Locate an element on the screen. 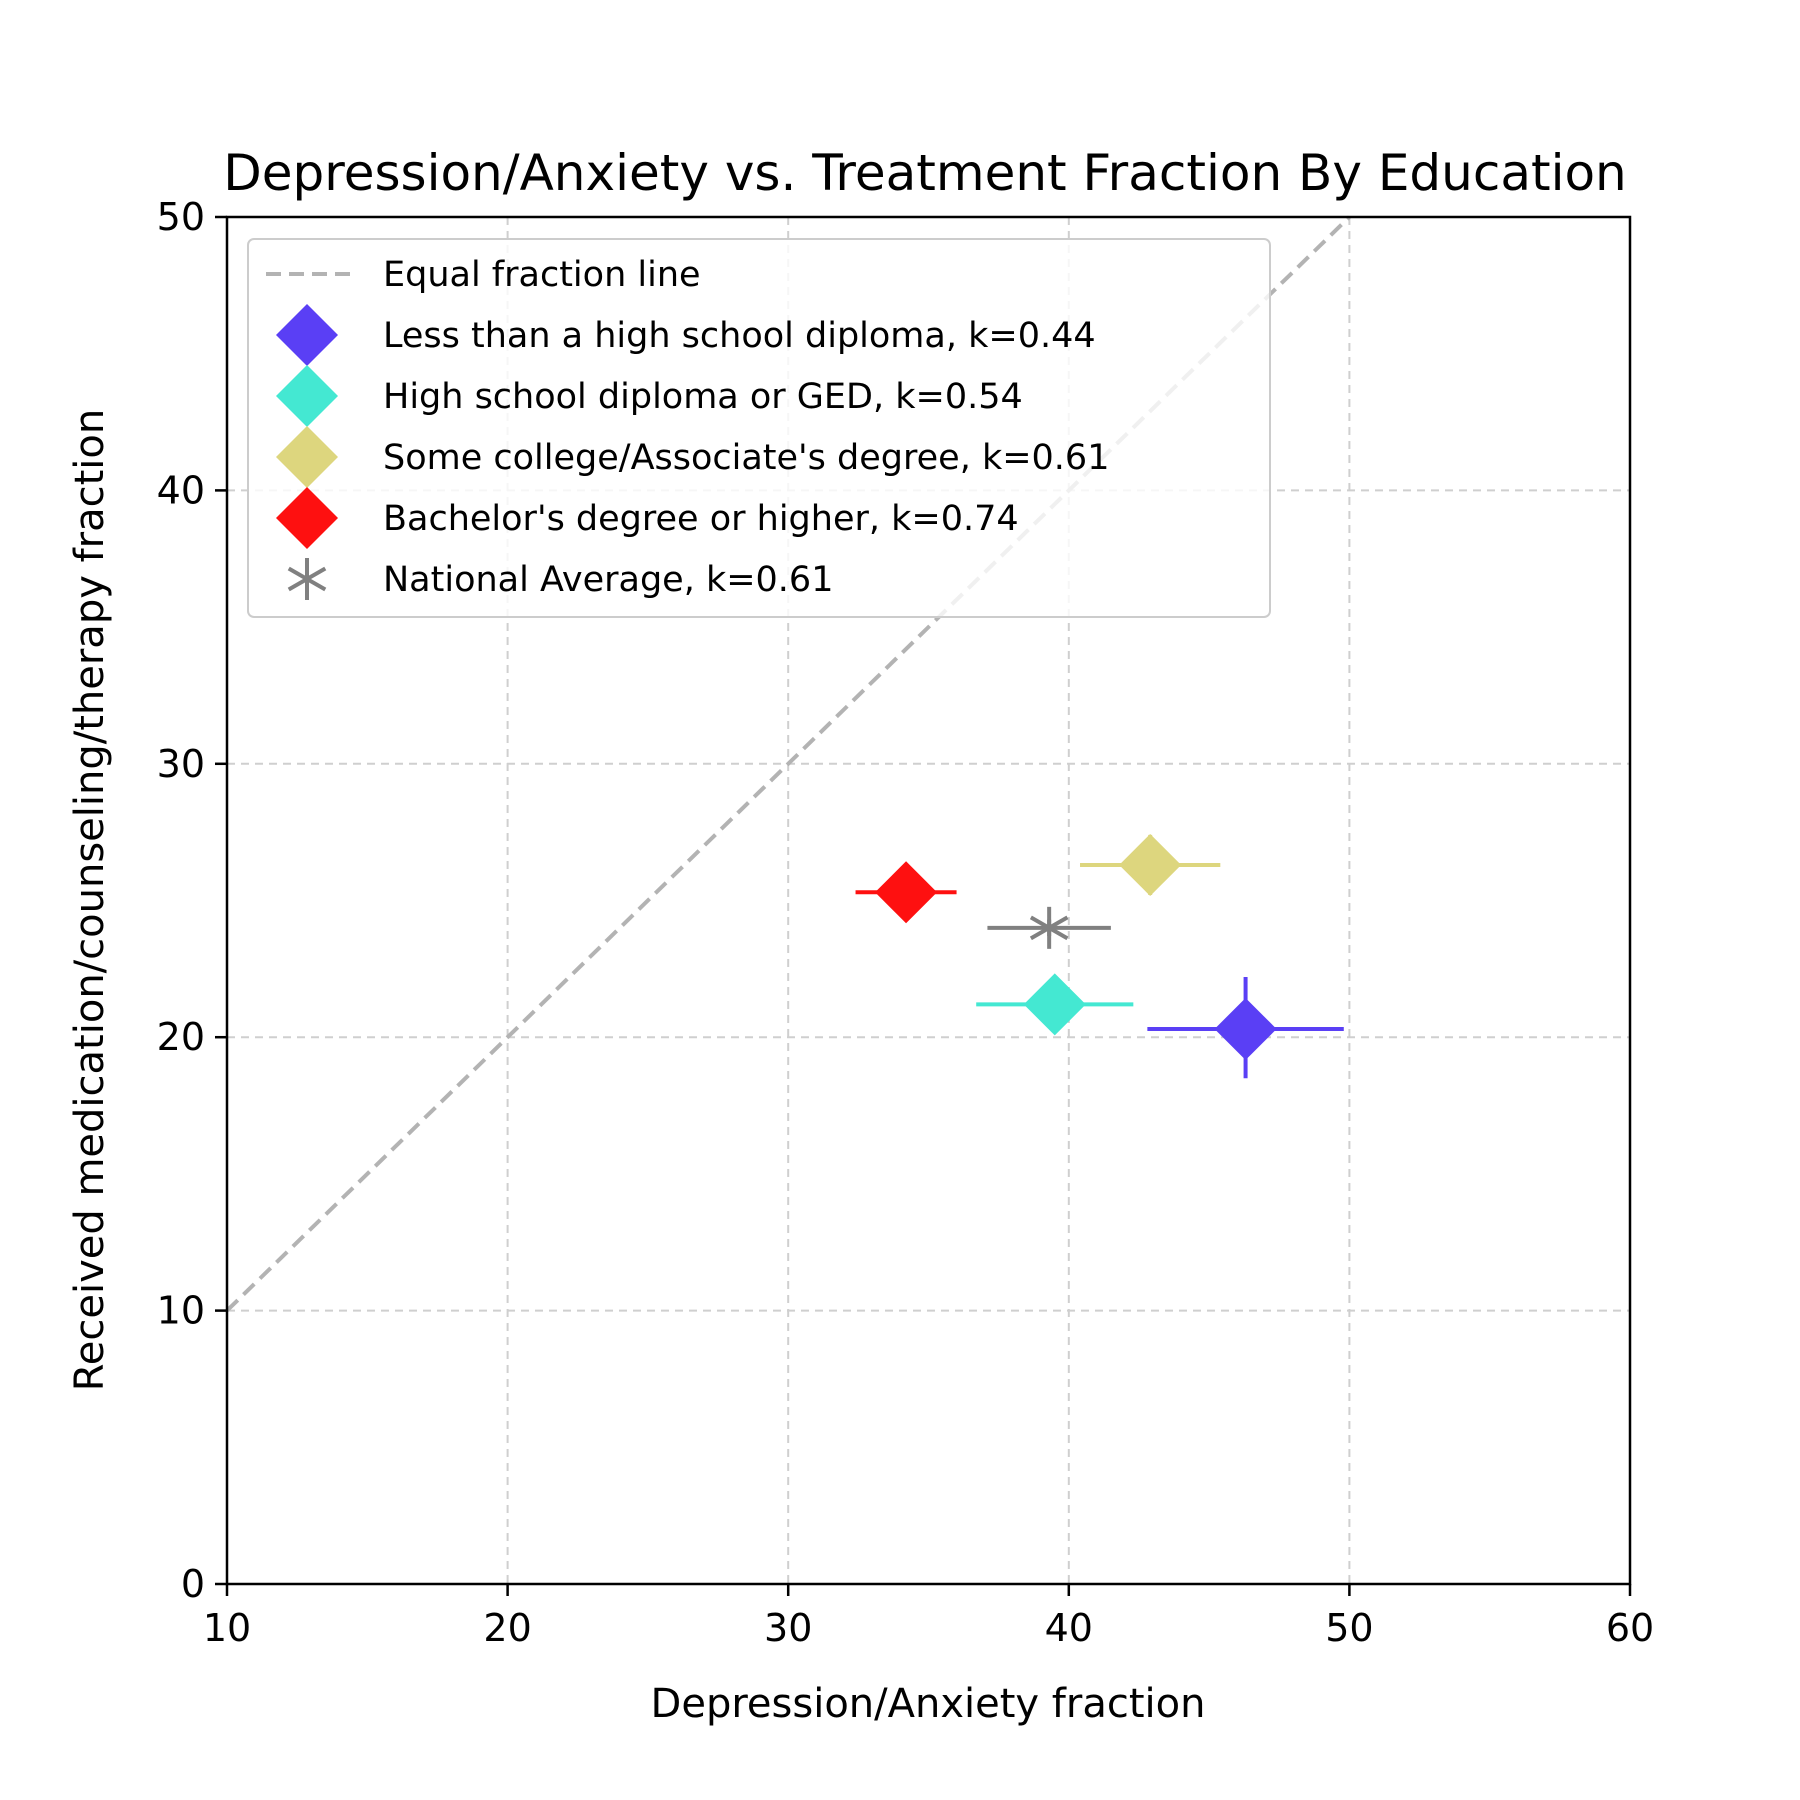 The image size is (1800, 1800). x-tick-label: 10 is located at coordinates (227, 1628).